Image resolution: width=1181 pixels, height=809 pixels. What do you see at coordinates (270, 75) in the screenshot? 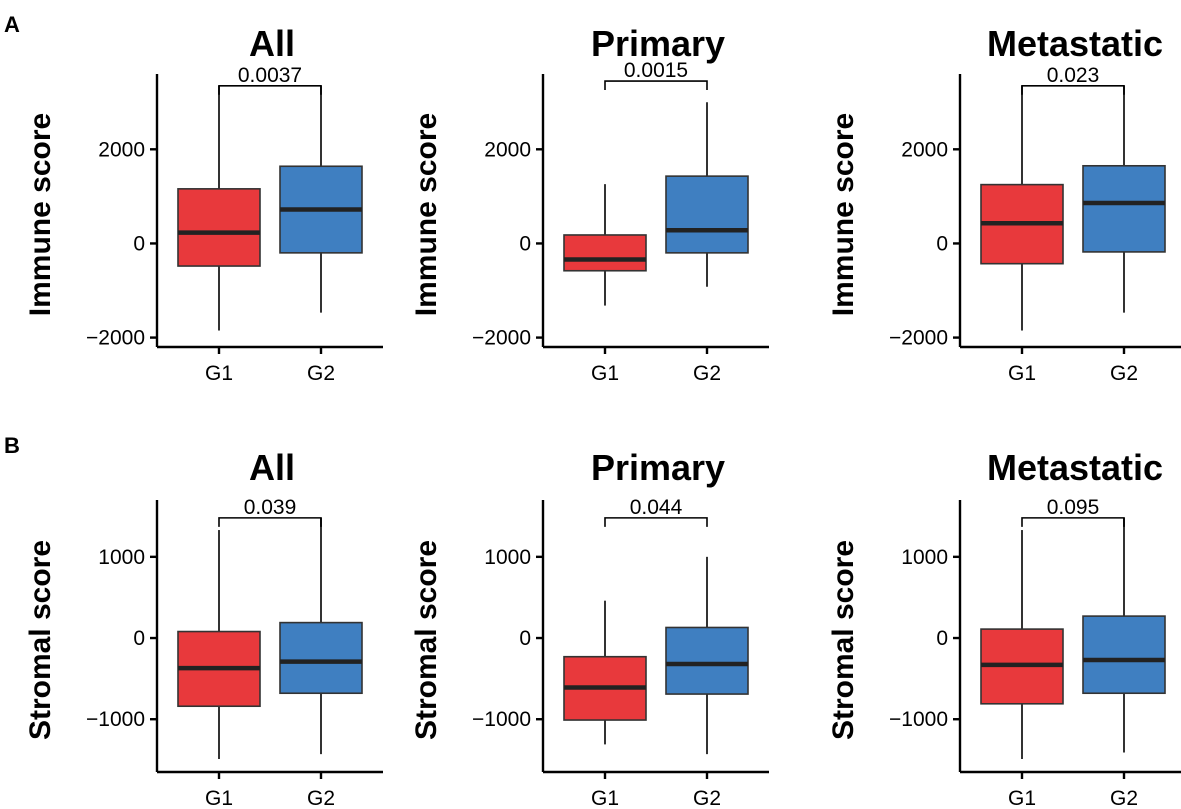
I see `p-value-label: 0.0037` at bounding box center [270, 75].